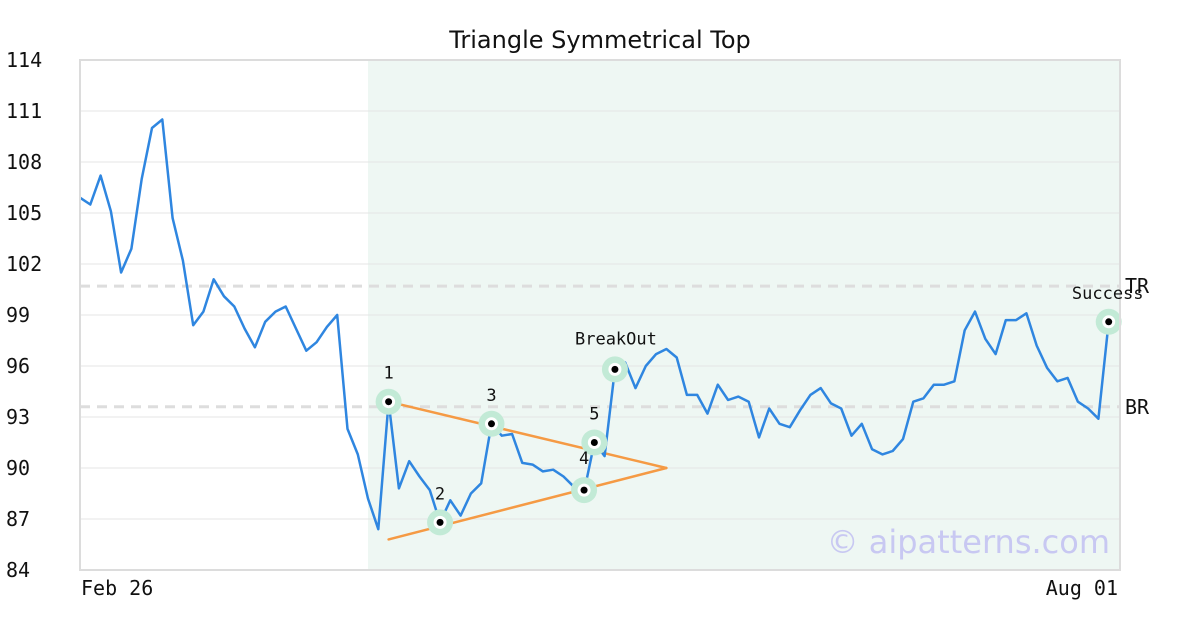 This screenshot has width=1200, height=630. Describe the element at coordinates (527, 435) in the screenshot. I see `triangle-upper-line` at that location.